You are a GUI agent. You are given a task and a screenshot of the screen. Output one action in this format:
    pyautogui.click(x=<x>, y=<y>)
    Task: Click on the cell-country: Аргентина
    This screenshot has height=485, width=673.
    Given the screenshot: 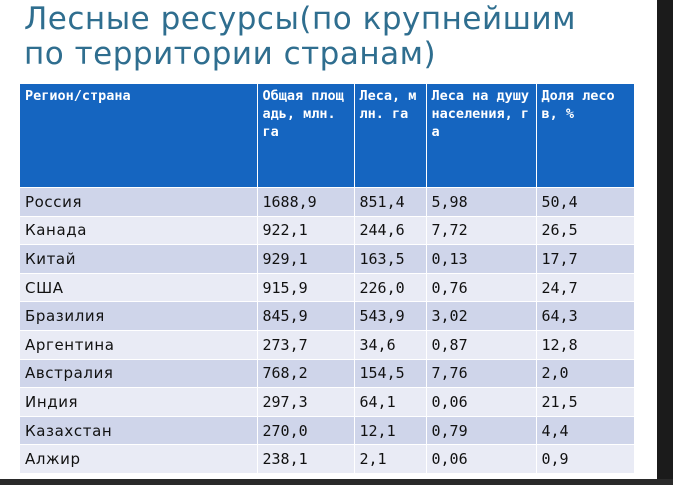 What is the action you would take?
    pyautogui.click(x=139, y=344)
    